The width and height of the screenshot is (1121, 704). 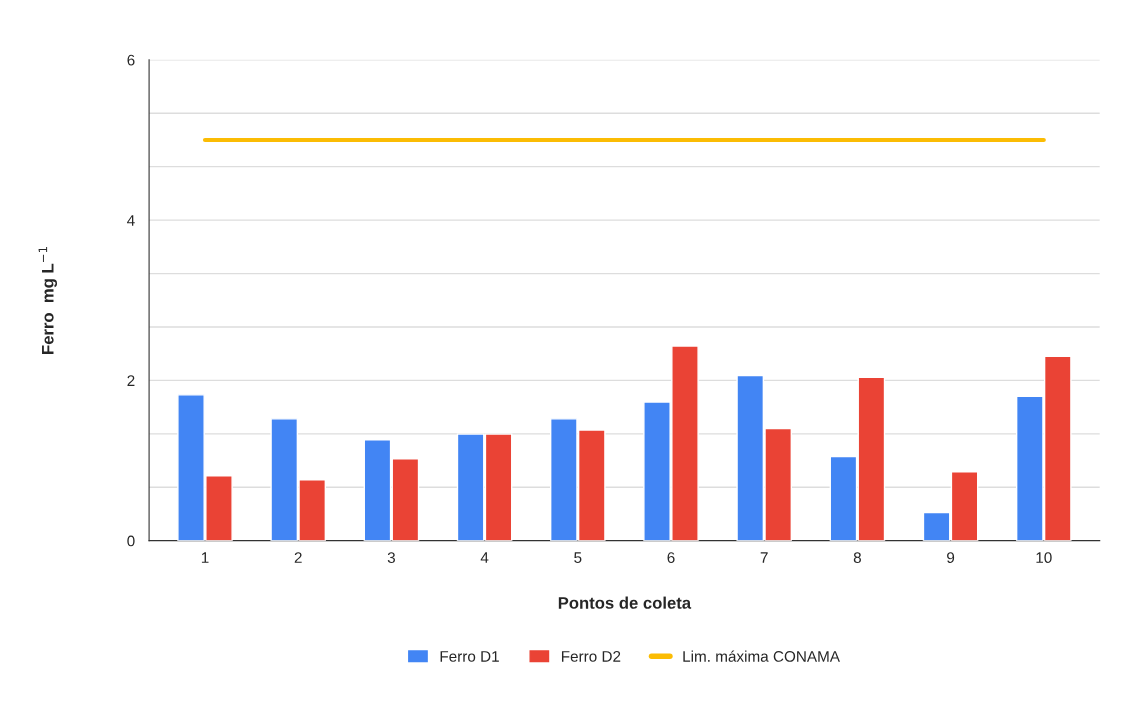 What do you see at coordinates (391, 558) in the screenshot?
I see `x-tick-label: 3` at bounding box center [391, 558].